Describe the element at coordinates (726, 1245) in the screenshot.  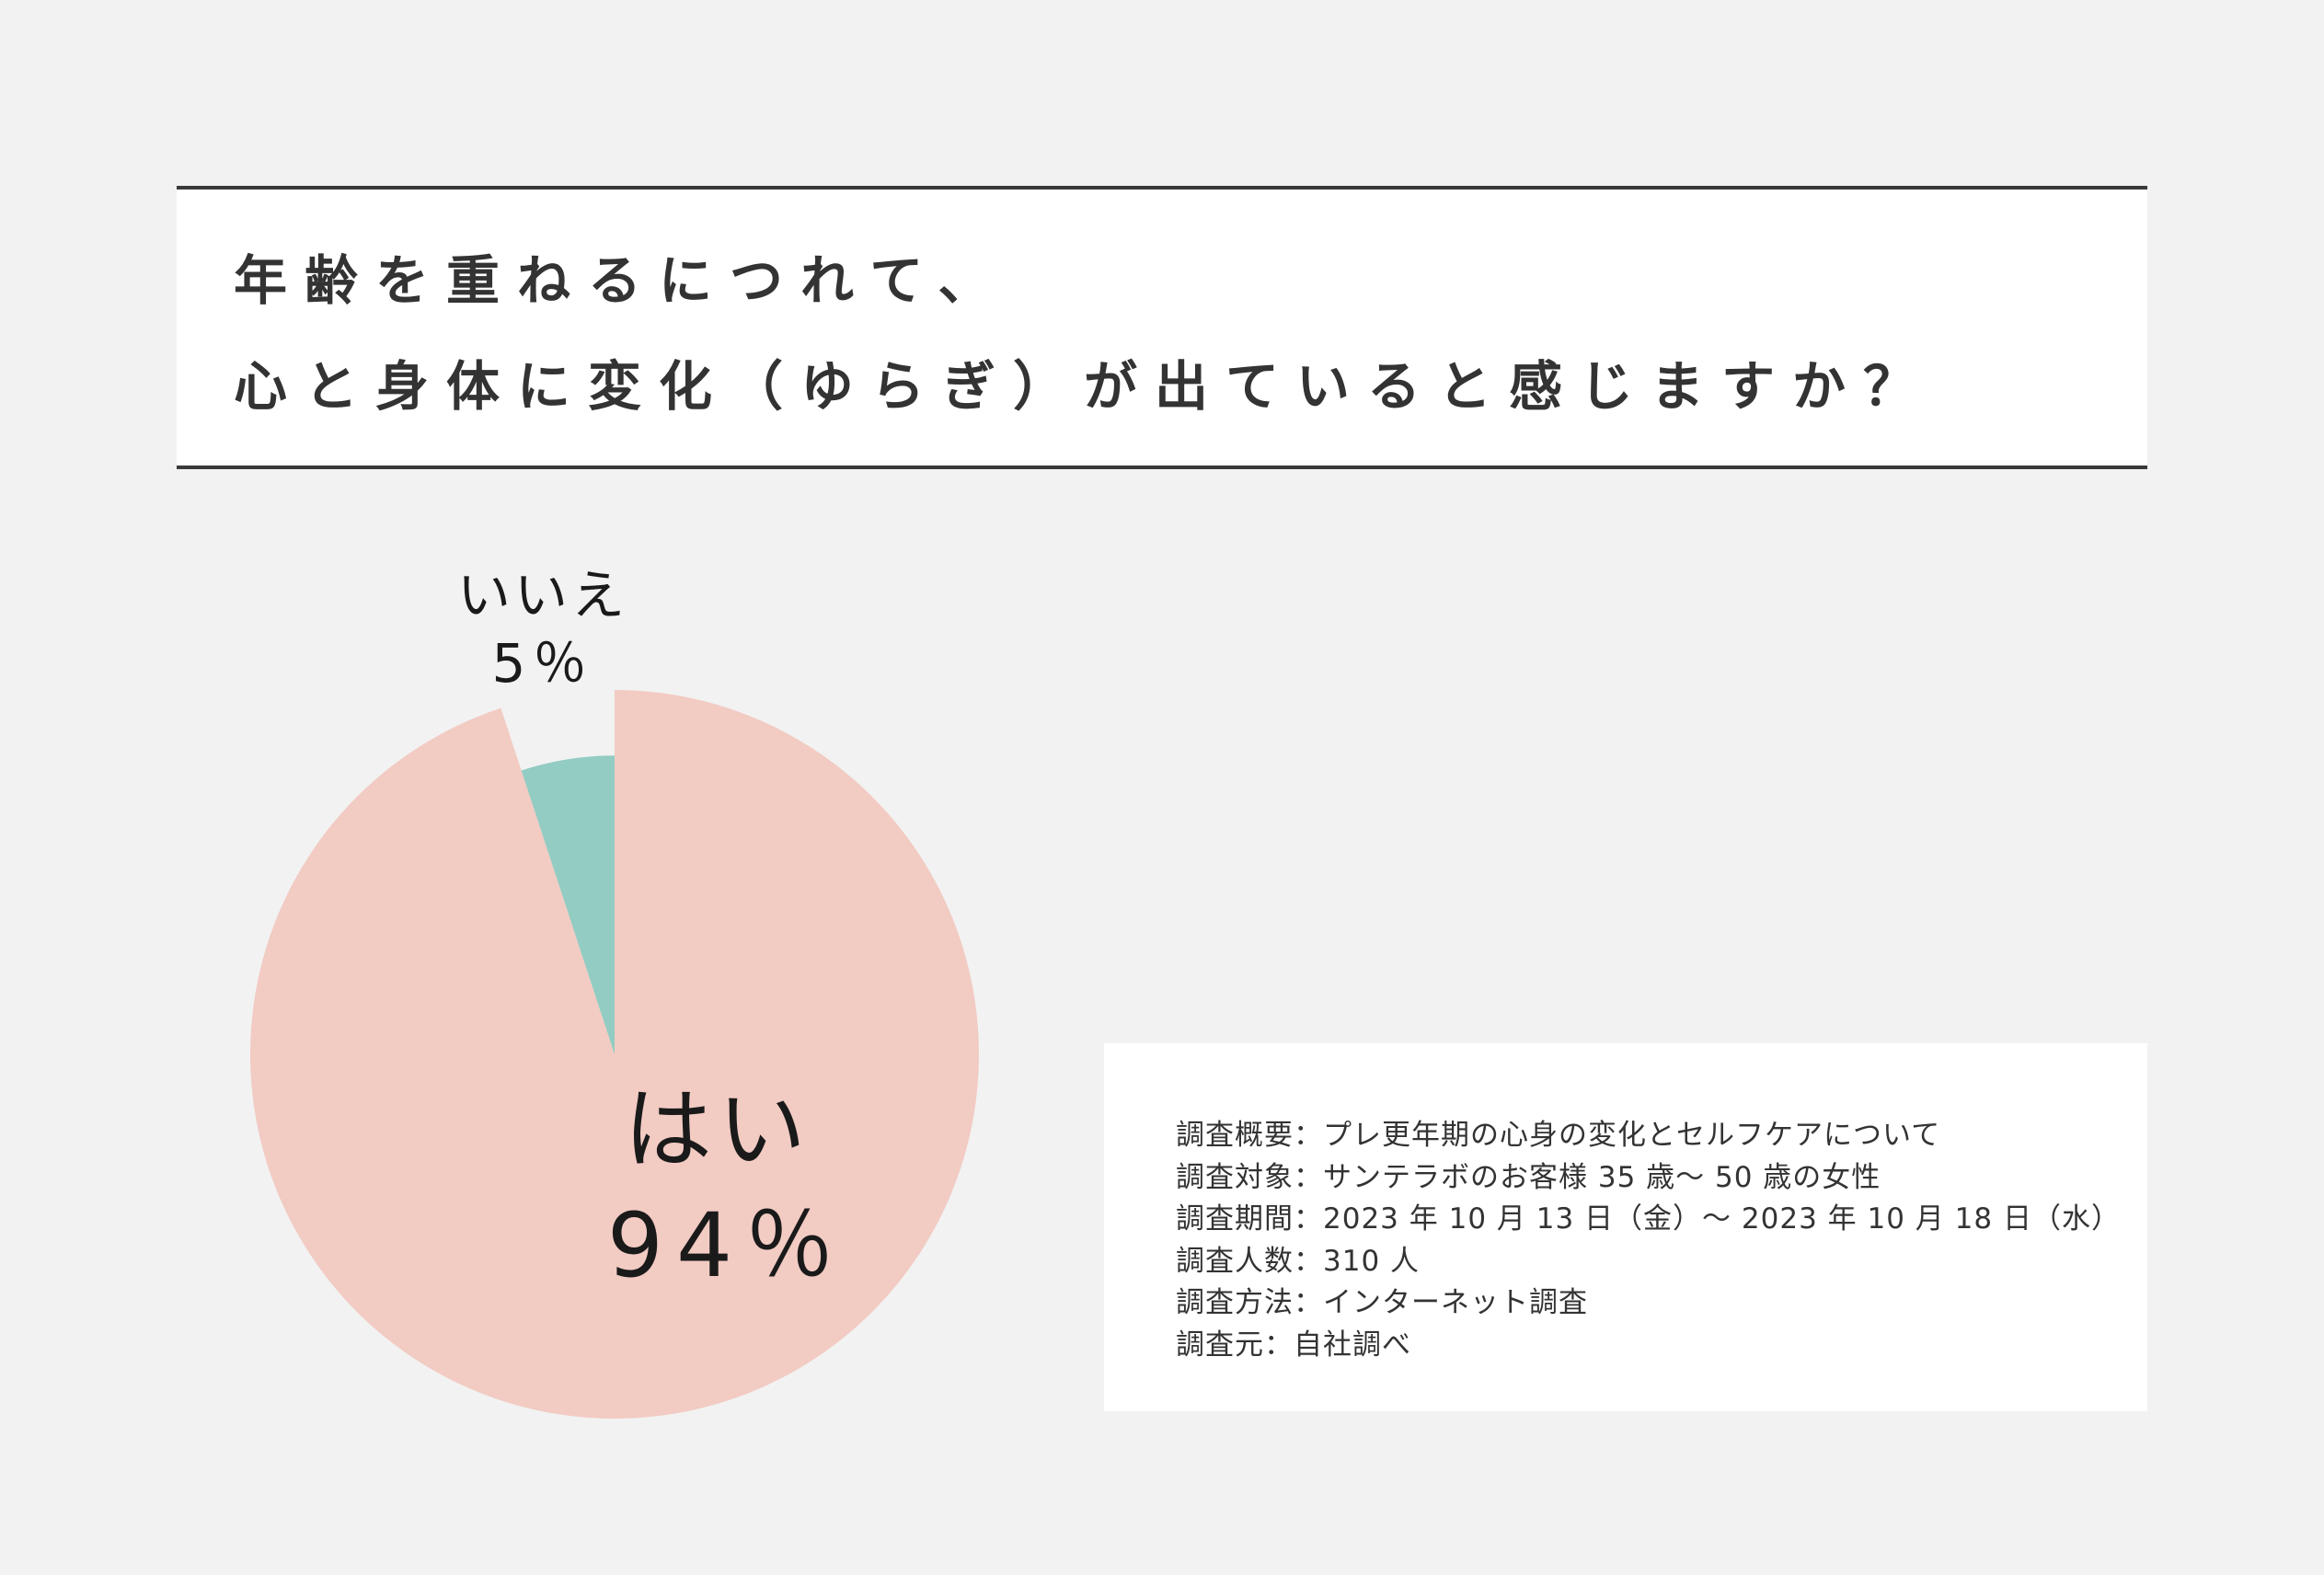
I see `slice-value-yes: 94％` at that location.